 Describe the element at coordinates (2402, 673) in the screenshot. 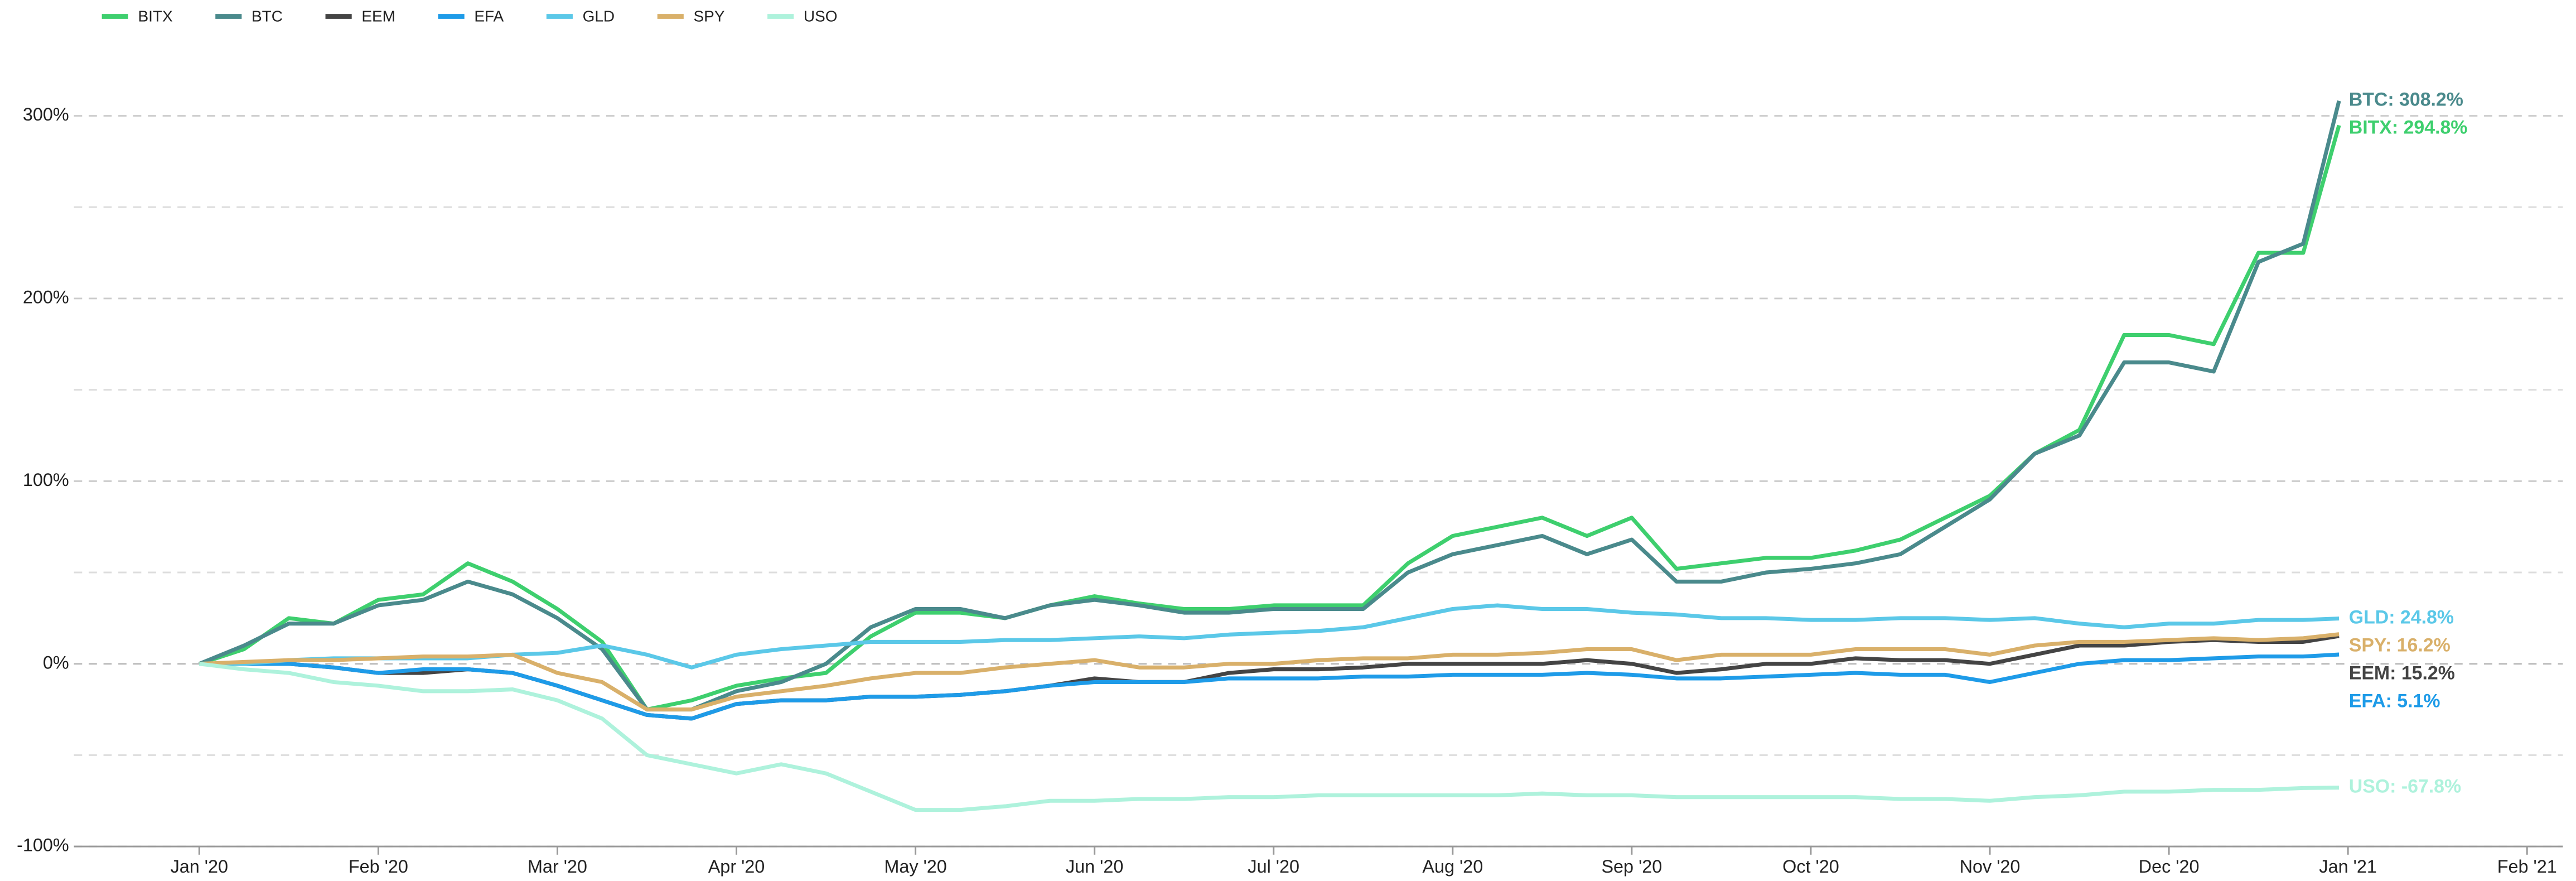

I see `end-label: EEM: 15.2%` at that location.